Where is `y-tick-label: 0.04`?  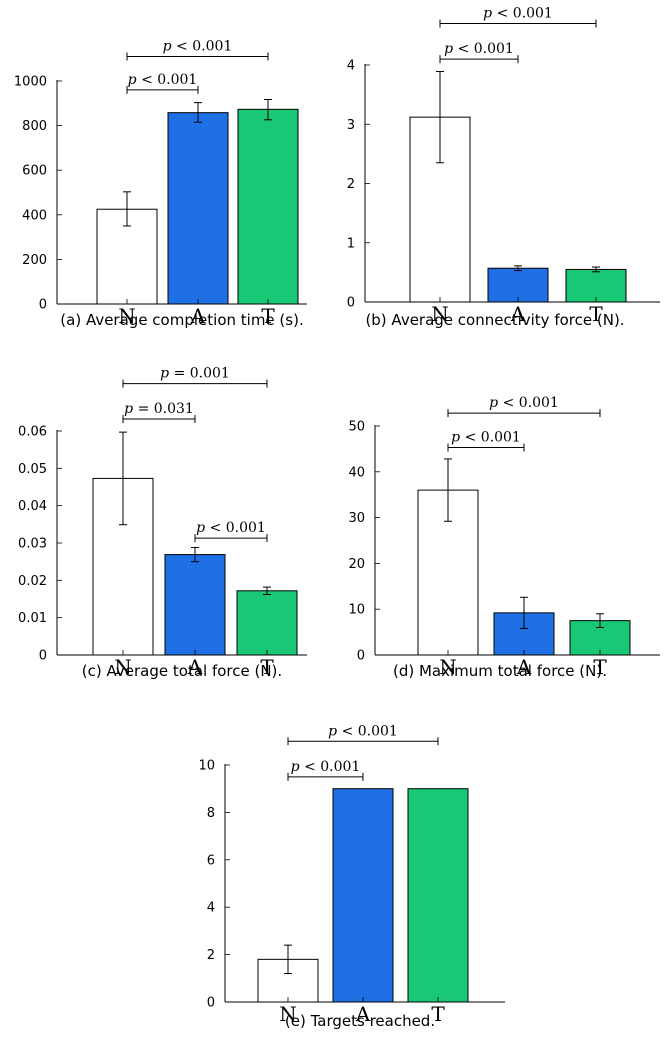 y-tick-label: 0.04 is located at coordinates (32, 506).